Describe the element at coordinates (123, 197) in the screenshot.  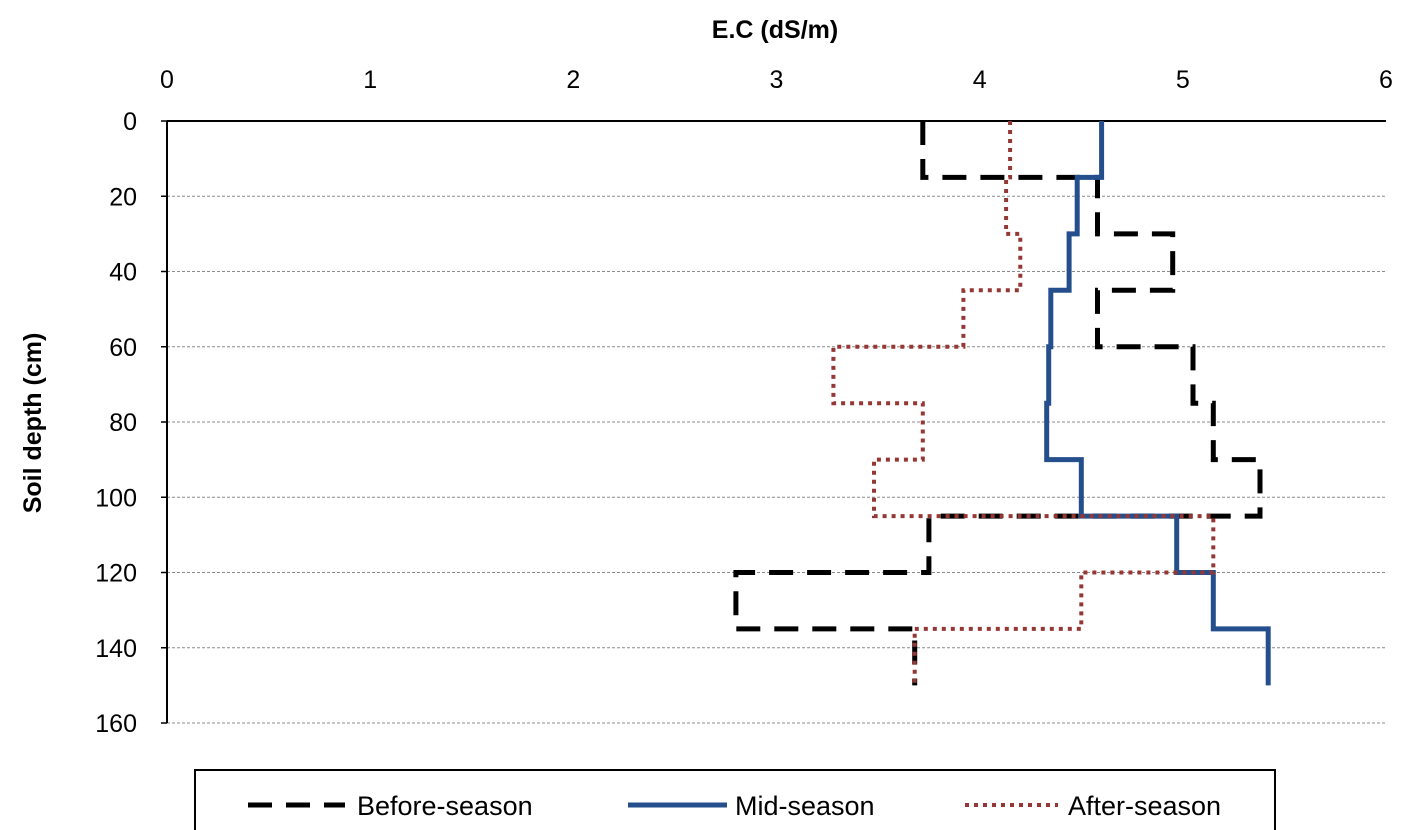
I see `y-tick-label: 20` at that location.